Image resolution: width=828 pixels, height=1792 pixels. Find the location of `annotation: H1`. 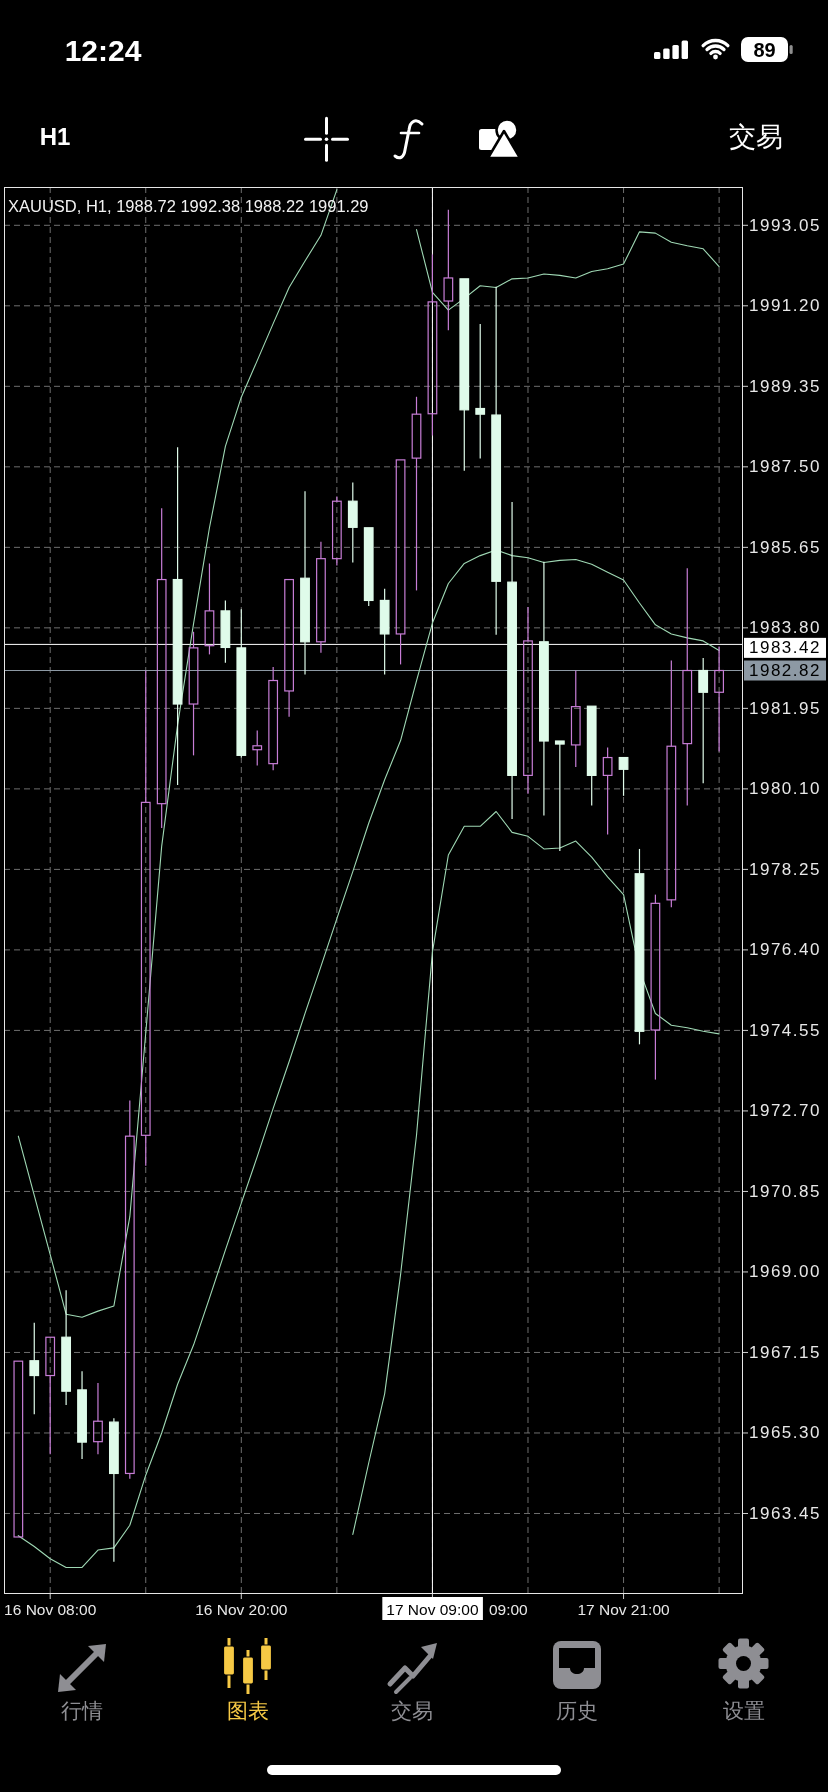

annotation: H1 is located at coordinates (55, 136).